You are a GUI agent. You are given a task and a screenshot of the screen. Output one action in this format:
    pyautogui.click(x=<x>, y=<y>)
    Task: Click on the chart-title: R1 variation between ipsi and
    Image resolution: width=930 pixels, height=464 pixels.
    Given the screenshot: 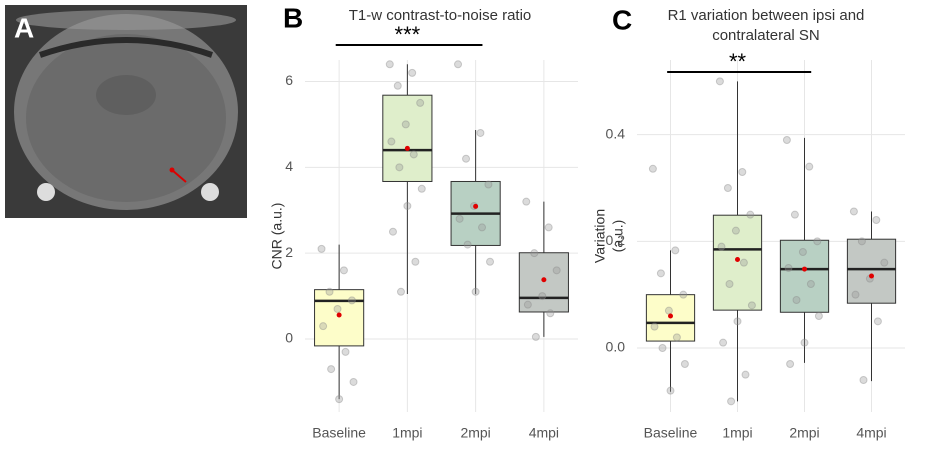 What is the action you would take?
    pyautogui.click(x=766, y=15)
    